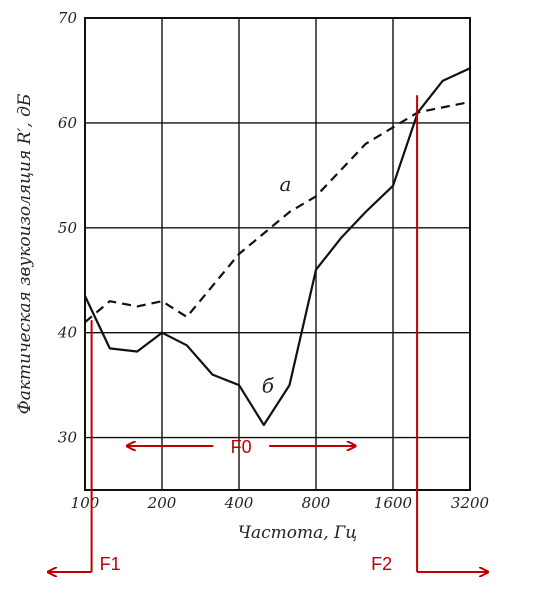 Image resolution: width=539 pixels, height=600 pixels. Describe the element at coordinates (297, 533) in the screenshot. I see `x-axis-title: Частота, Гц` at that location.